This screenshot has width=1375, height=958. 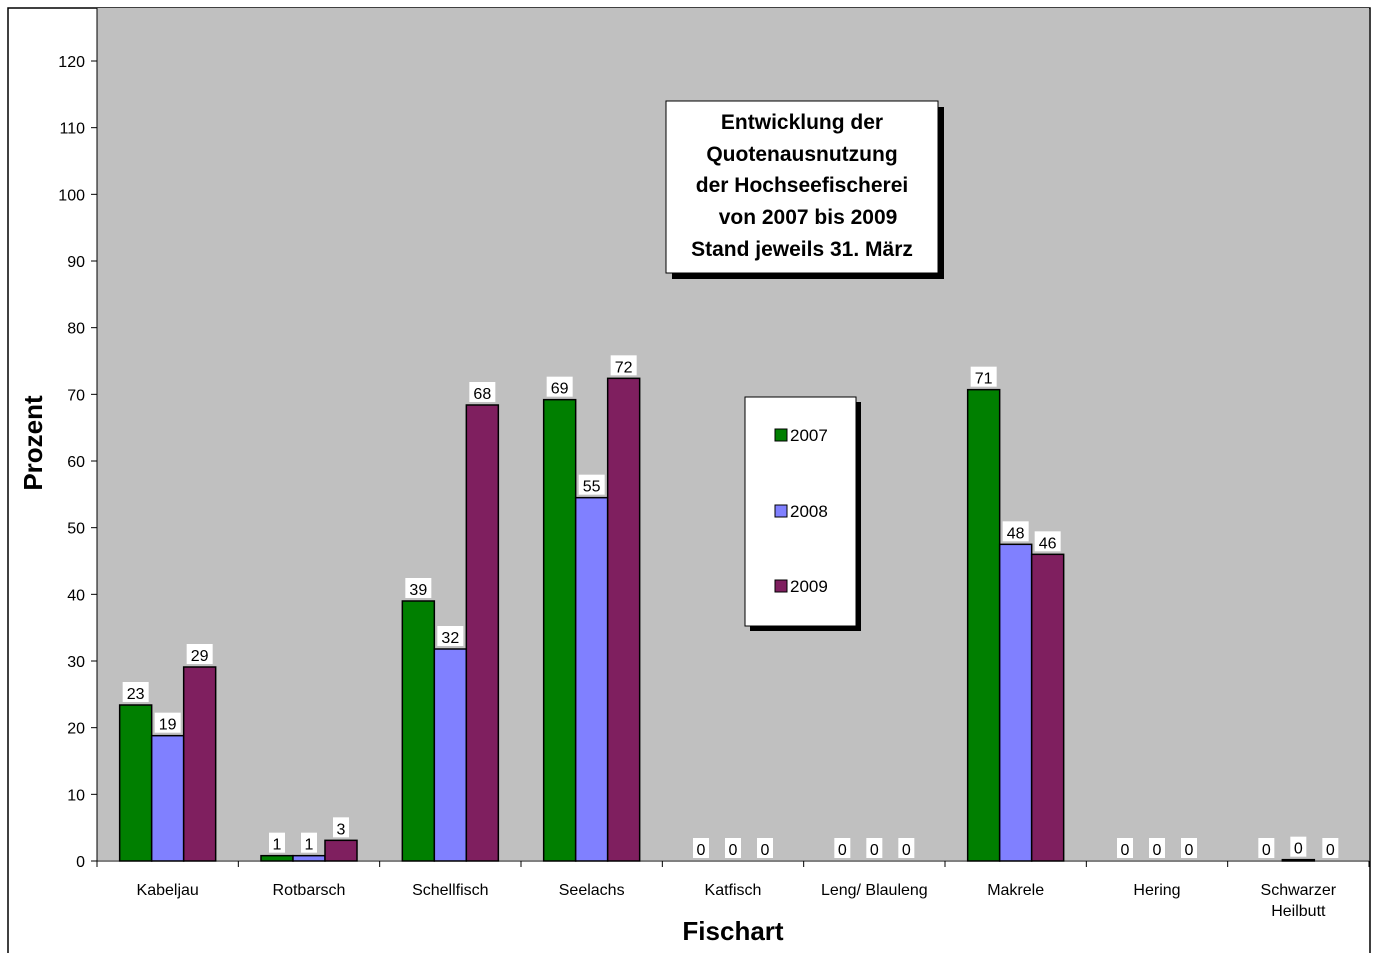 I want to click on x-category-label: Seelachs, so click(x=592, y=890).